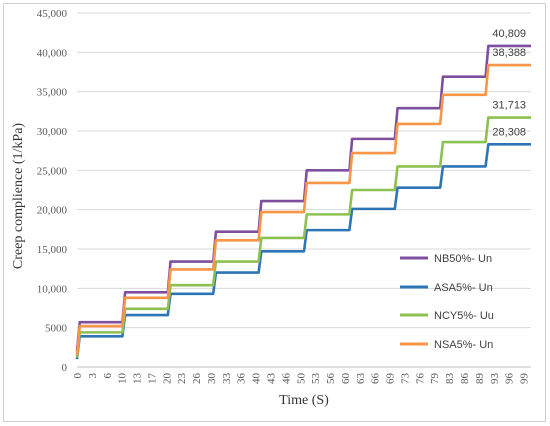 Image resolution: width=550 pixels, height=426 pixels. I want to click on x-tick-label: 10, so click(123, 379).